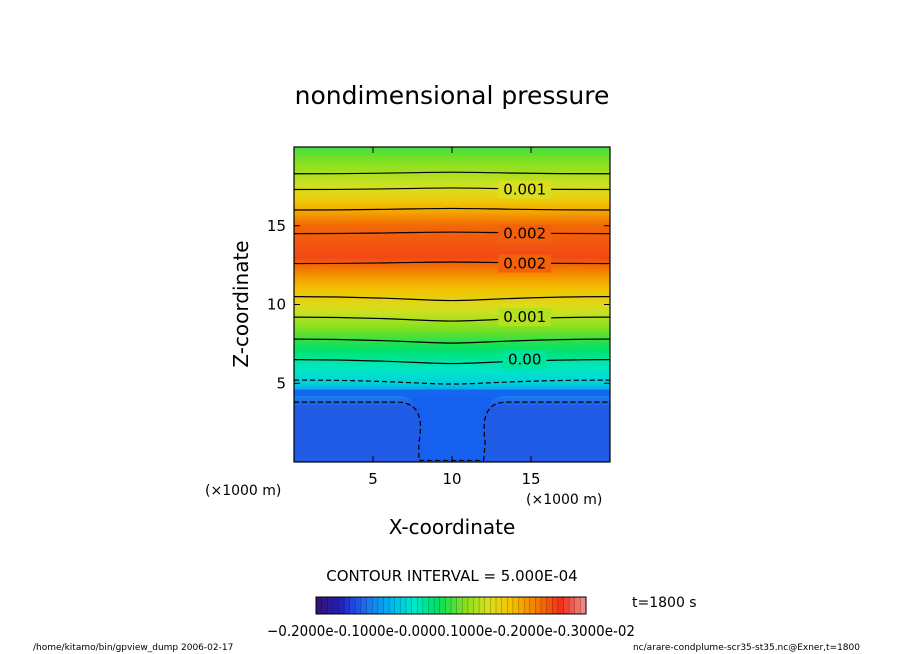 This screenshot has width=904, height=654. What do you see at coordinates (243, 491) in the screenshot?
I see `y-axis-unit: (×1000 m)` at bounding box center [243, 491].